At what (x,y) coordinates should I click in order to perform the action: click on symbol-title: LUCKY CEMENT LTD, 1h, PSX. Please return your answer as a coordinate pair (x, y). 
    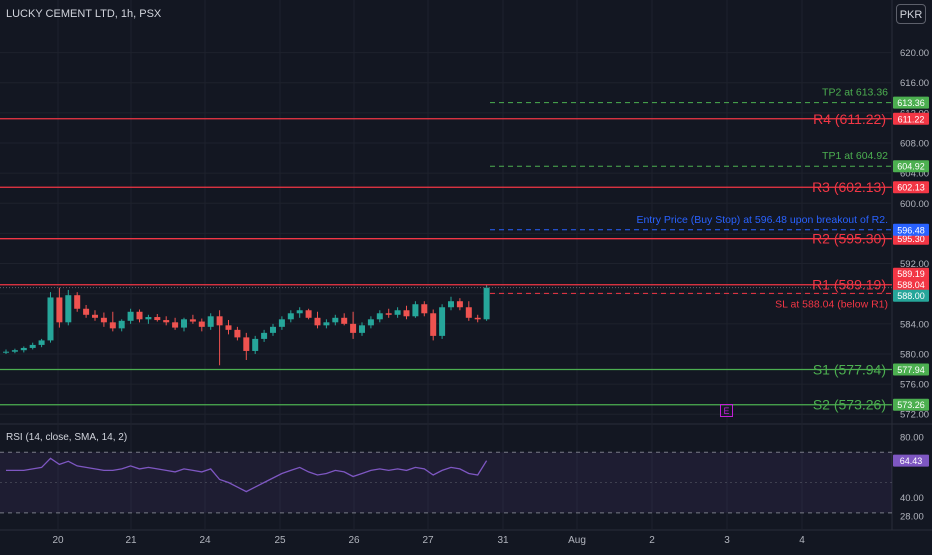
    Looking at the image, I should click on (84, 14).